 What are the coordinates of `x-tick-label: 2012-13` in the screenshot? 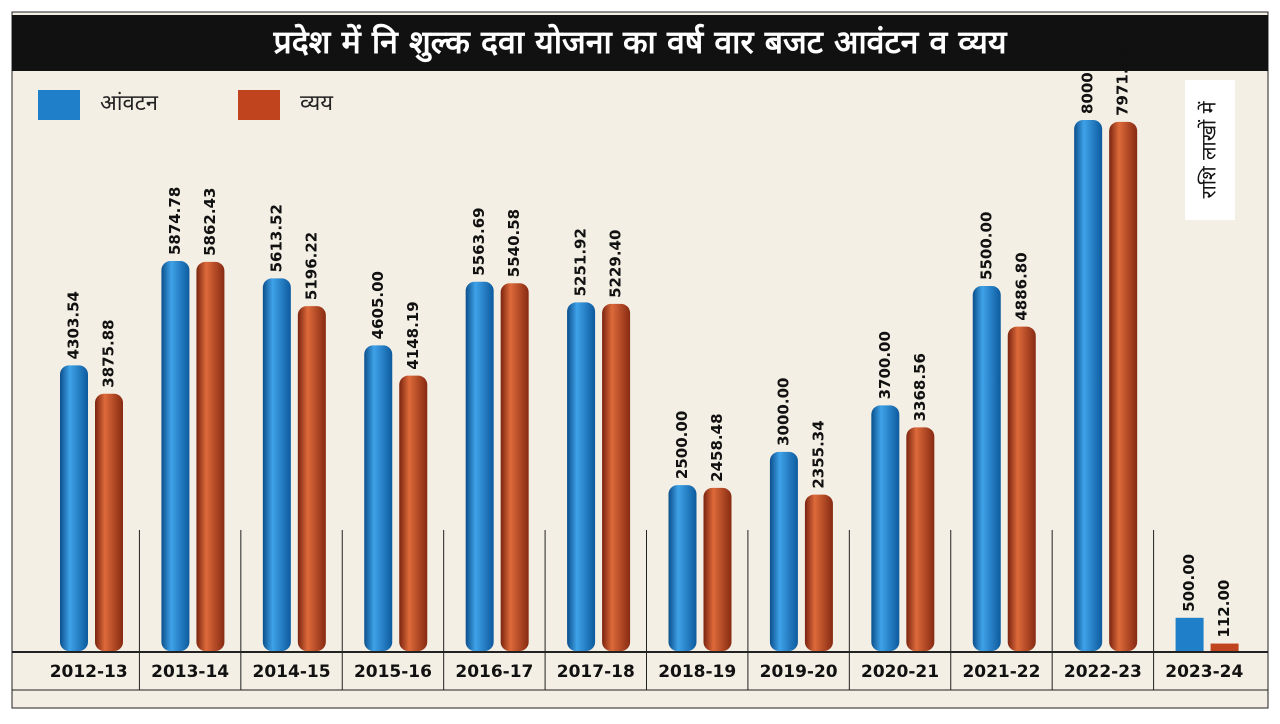 It's located at (89, 672).